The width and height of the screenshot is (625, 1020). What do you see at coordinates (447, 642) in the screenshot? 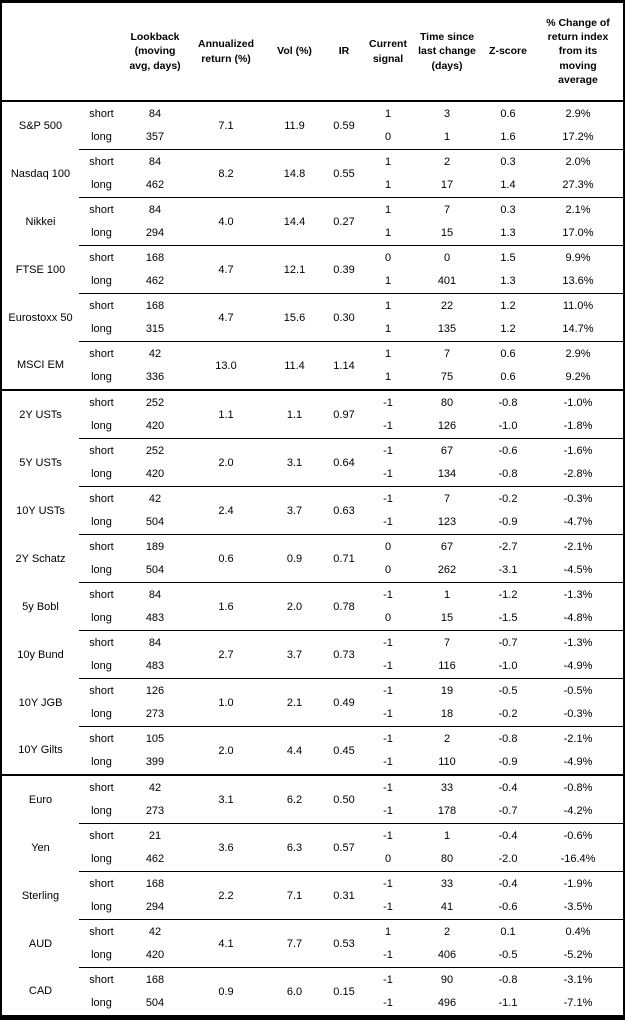
I see `days-since-change-value: 7` at bounding box center [447, 642].